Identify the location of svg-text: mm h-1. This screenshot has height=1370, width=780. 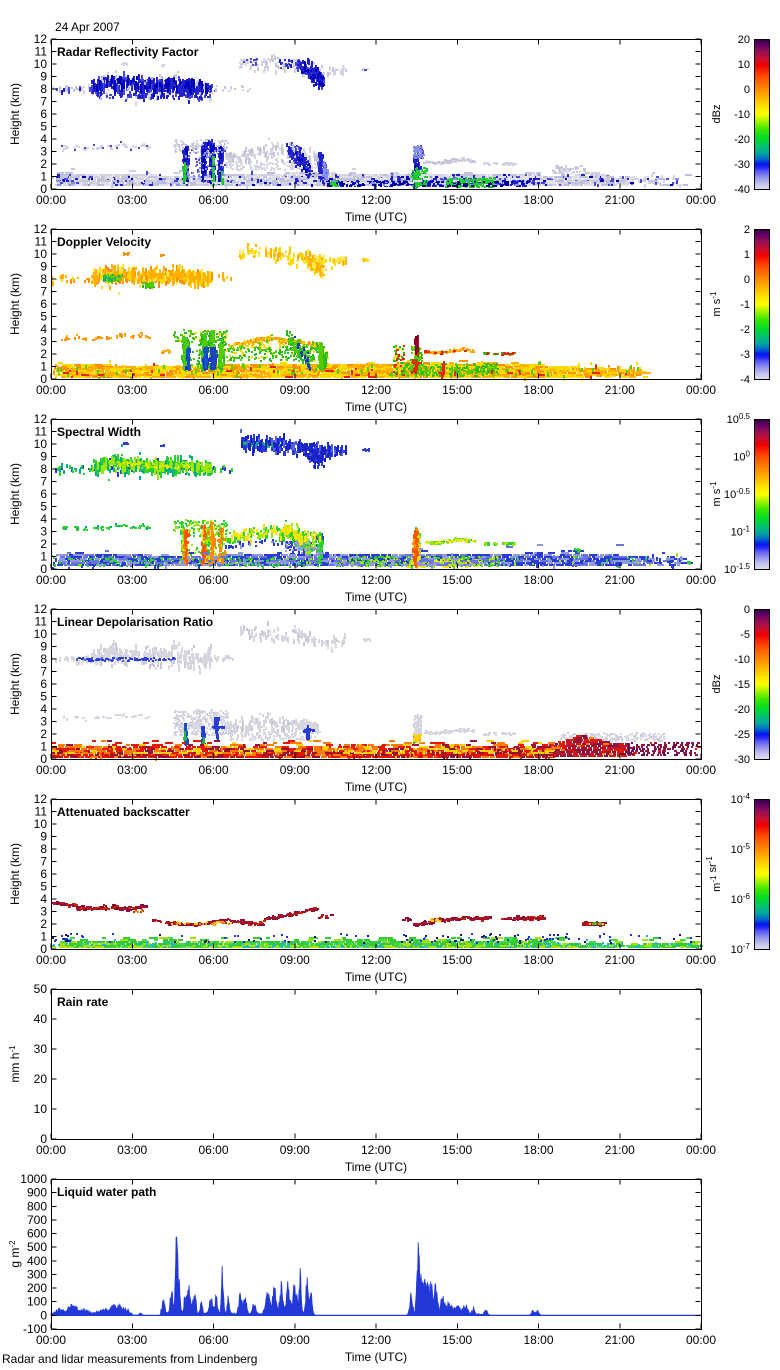
(15, 1064).